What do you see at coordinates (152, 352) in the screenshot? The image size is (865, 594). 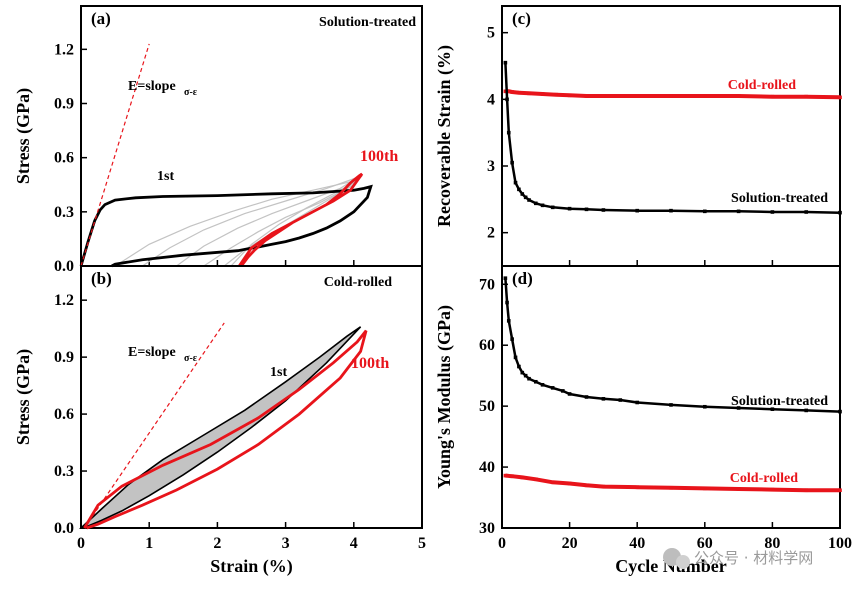 I see `slope-label: E=slope` at bounding box center [152, 352].